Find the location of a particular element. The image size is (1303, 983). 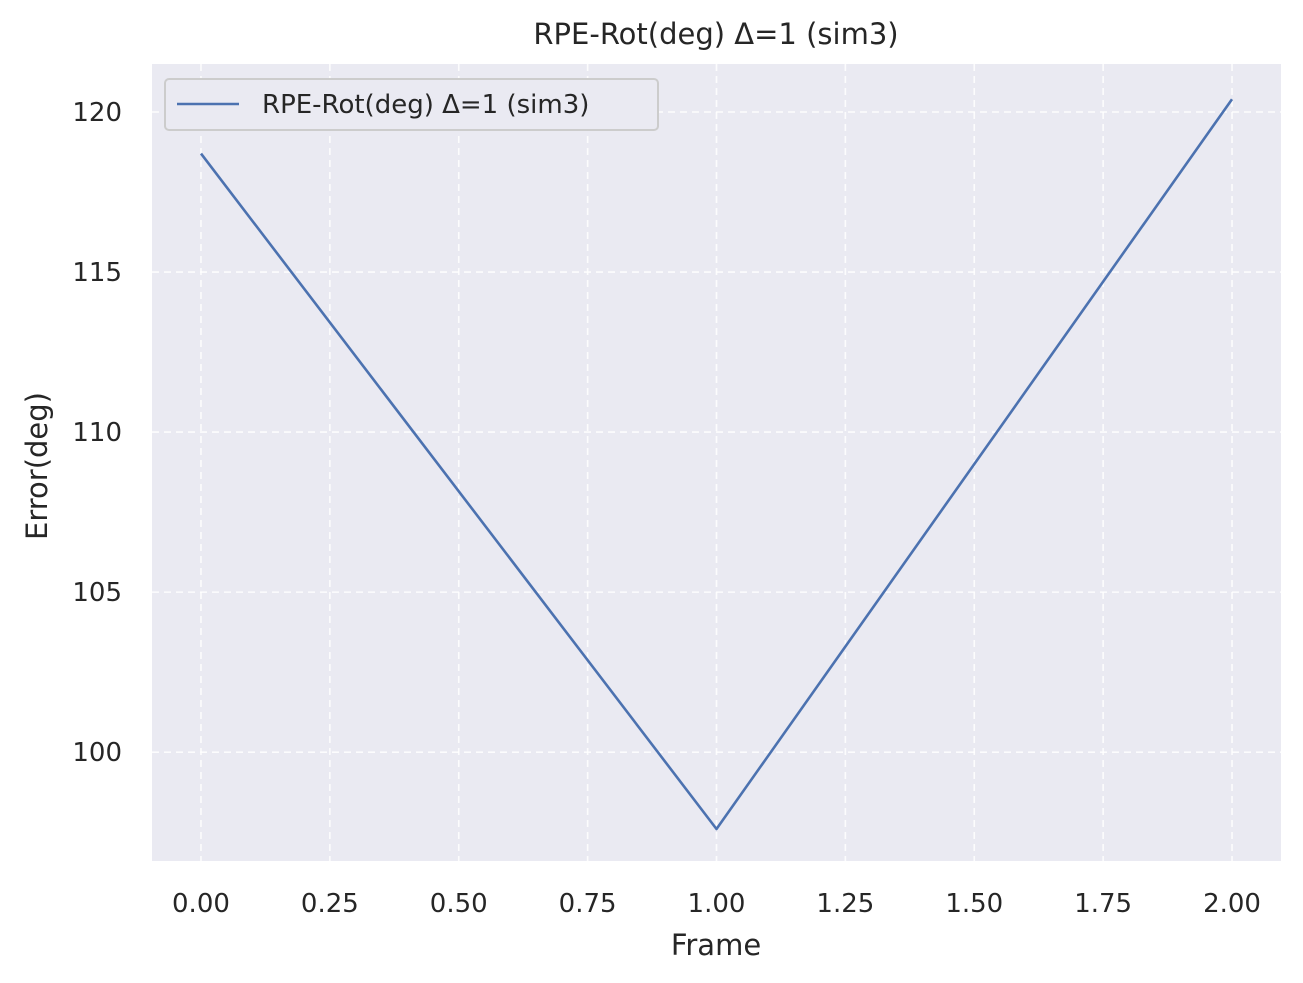

y-tick-label: 110 is located at coordinates (97, 433).